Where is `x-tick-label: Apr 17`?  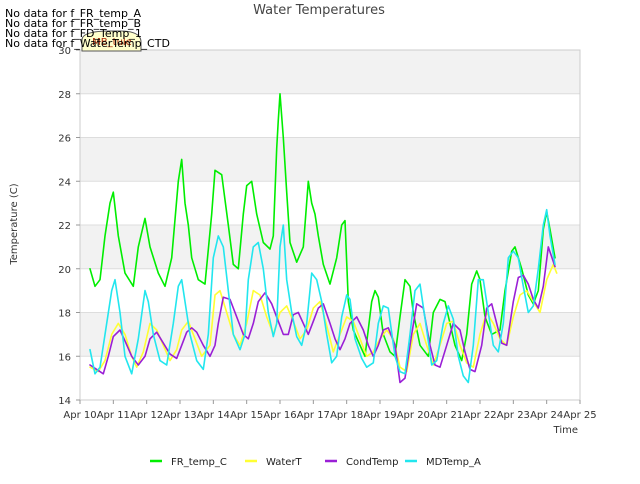
x-tick-label: Apr 17 is located at coordinates (313, 415).